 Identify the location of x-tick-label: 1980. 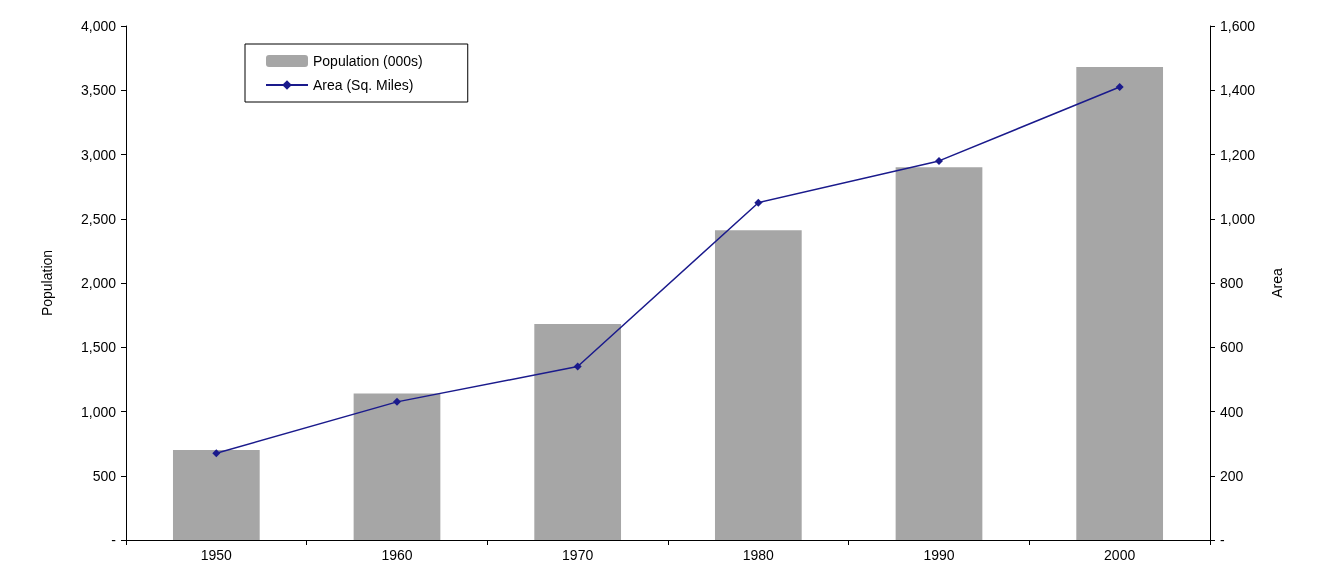
(758, 555).